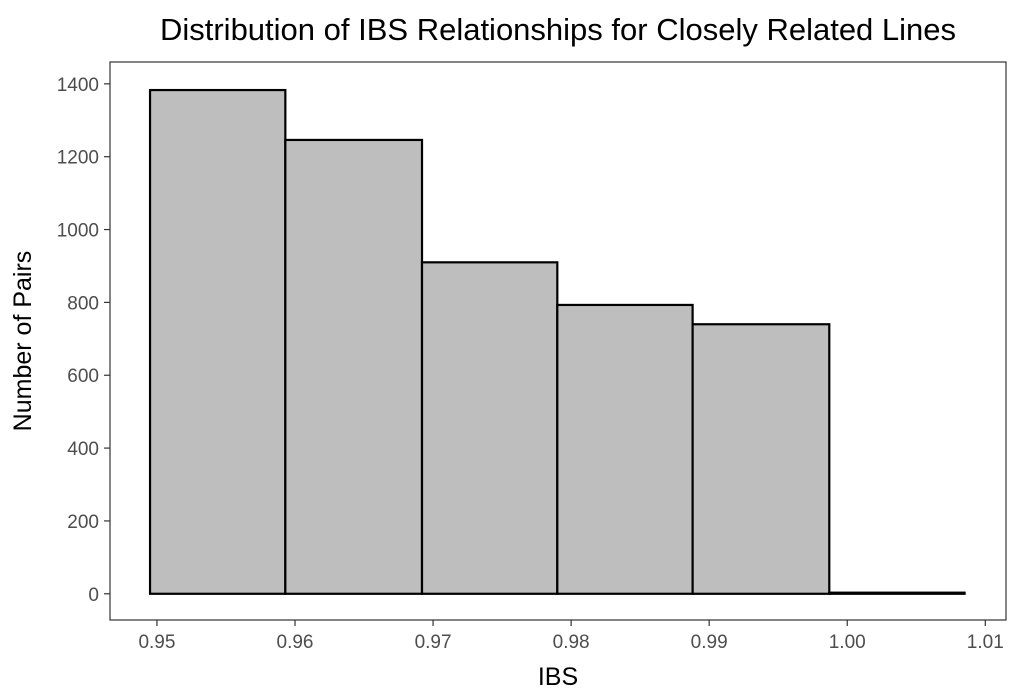  I want to click on x-axis: 0.95 0.96 0.97 0.98 0.99 1.00 1.01, so click(571, 636).